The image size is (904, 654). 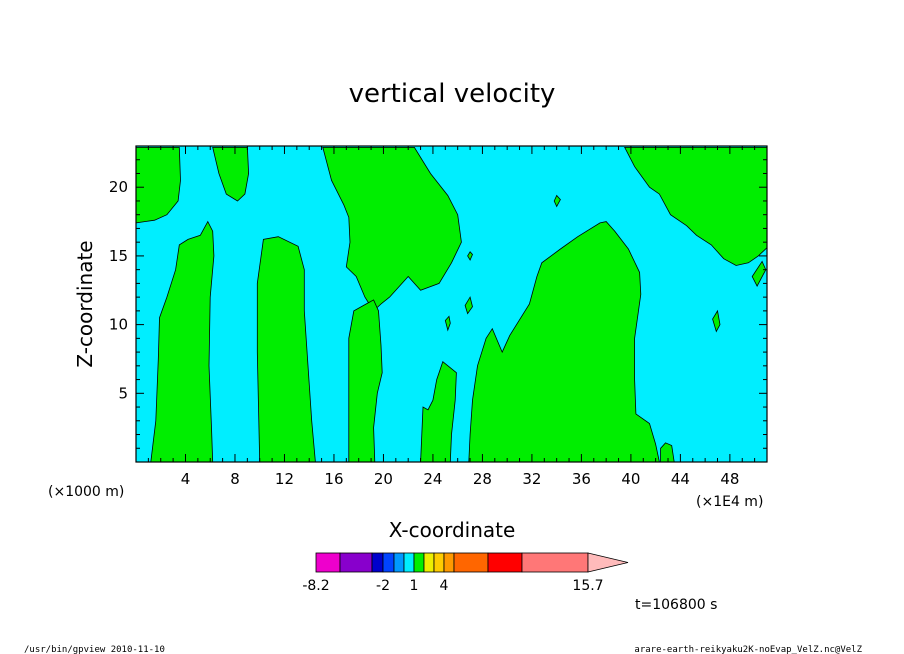 What do you see at coordinates (118, 256) in the screenshot?
I see `y-tick-label: 15` at bounding box center [118, 256].